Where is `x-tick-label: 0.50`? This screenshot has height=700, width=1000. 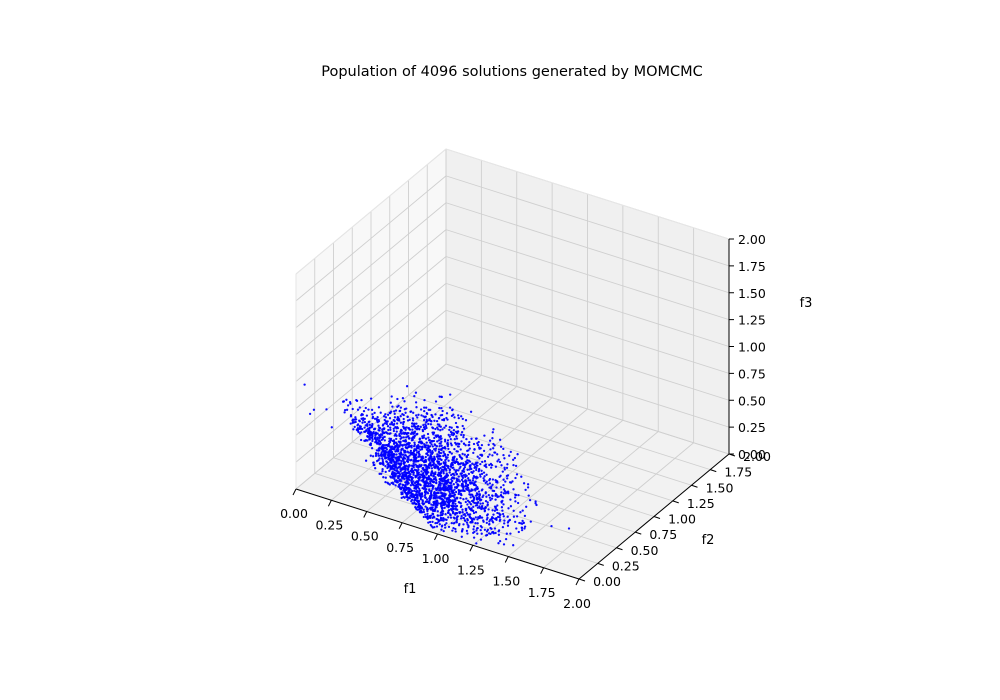 x-tick-label: 0.50 is located at coordinates (365, 536).